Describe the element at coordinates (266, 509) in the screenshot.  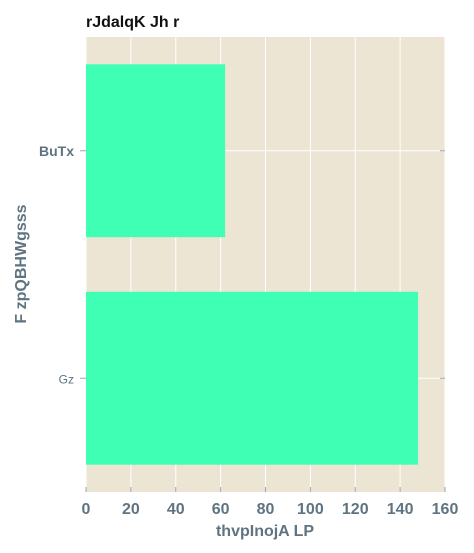
I see `x-tick-label: 80` at that location.